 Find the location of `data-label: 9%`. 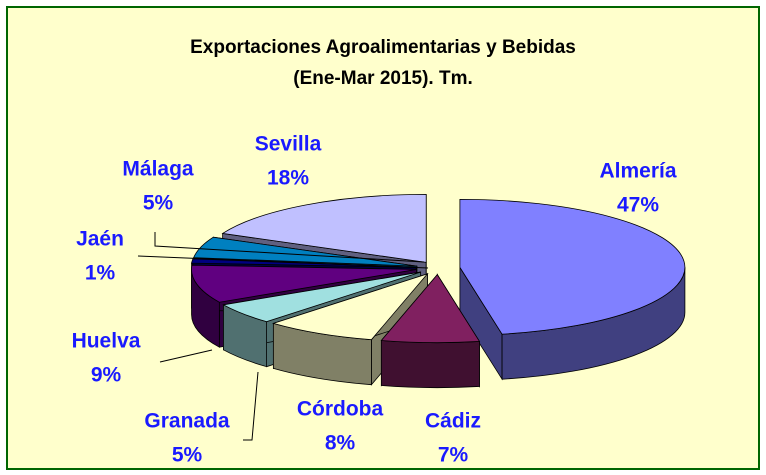

data-label: 9% is located at coordinates (106, 375).